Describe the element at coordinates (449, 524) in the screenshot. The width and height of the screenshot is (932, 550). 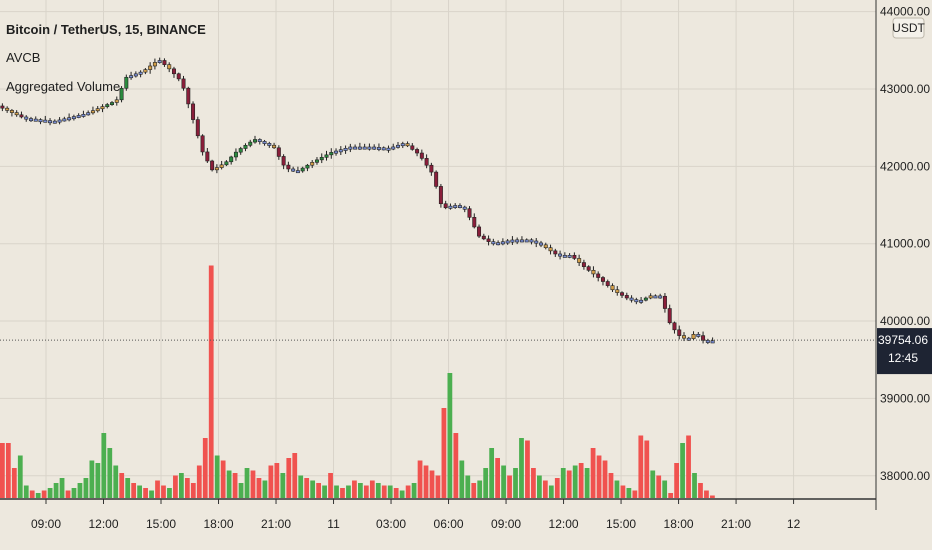
I see `time-tick-label: 06:00` at that location.